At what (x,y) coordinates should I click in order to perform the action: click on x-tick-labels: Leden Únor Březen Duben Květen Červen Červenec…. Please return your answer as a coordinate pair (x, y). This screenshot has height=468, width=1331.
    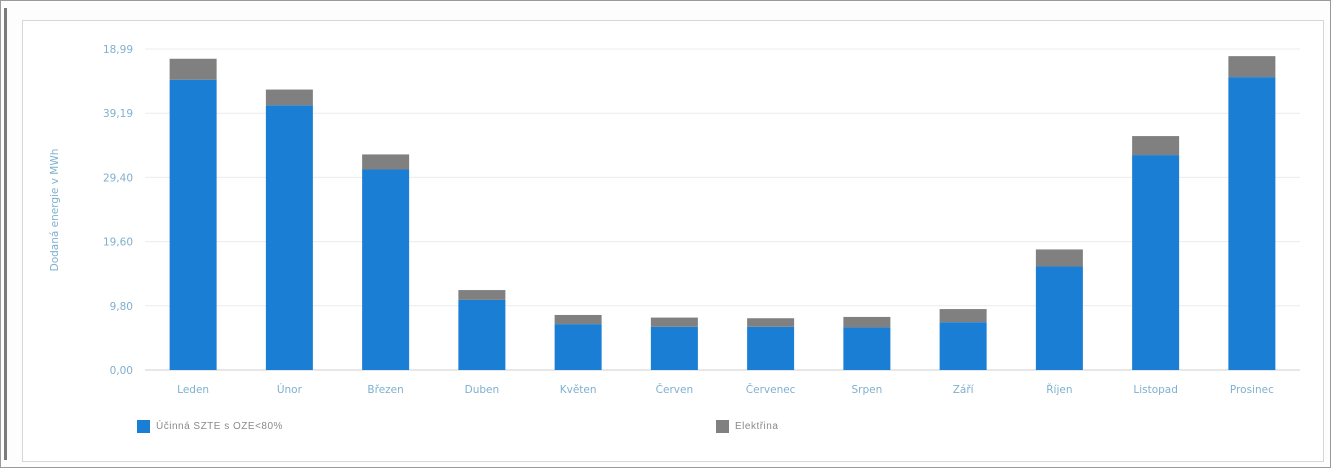
    Looking at the image, I should click on (725, 389).